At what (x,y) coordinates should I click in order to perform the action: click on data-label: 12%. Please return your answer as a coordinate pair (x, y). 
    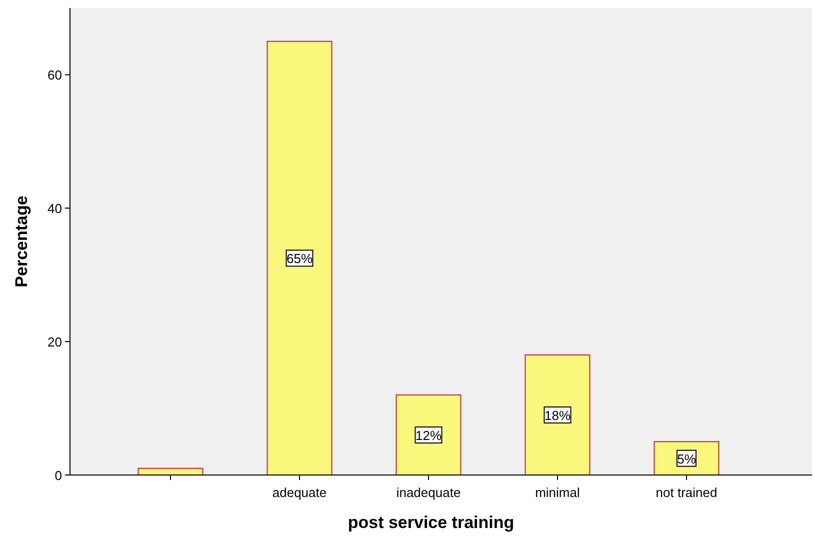
    Looking at the image, I should click on (428, 435).